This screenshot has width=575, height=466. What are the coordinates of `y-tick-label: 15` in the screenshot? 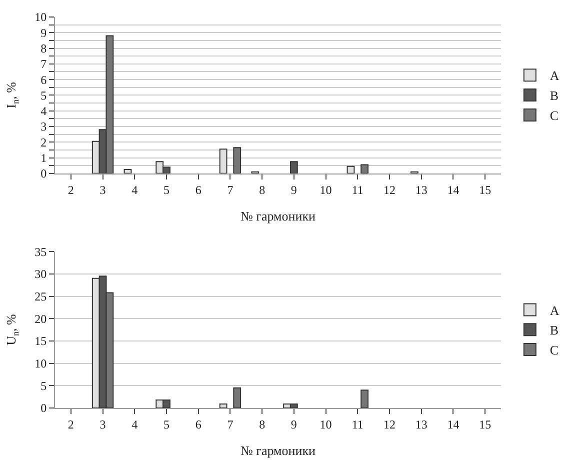 It's located at (40, 341).